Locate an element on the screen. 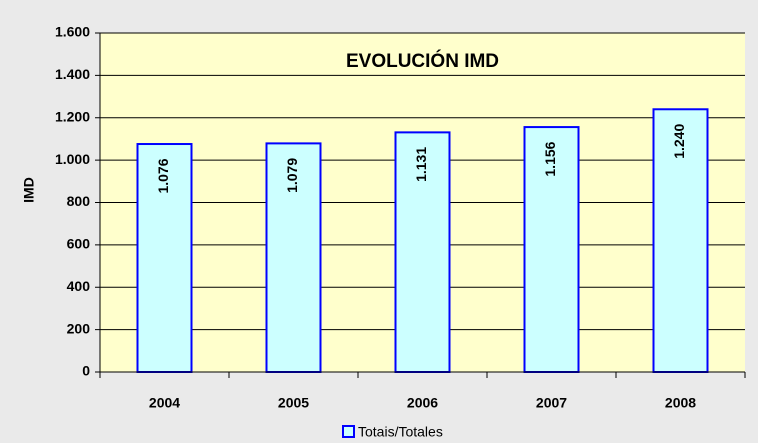  y-tick-label: 400 is located at coordinates (79, 286).